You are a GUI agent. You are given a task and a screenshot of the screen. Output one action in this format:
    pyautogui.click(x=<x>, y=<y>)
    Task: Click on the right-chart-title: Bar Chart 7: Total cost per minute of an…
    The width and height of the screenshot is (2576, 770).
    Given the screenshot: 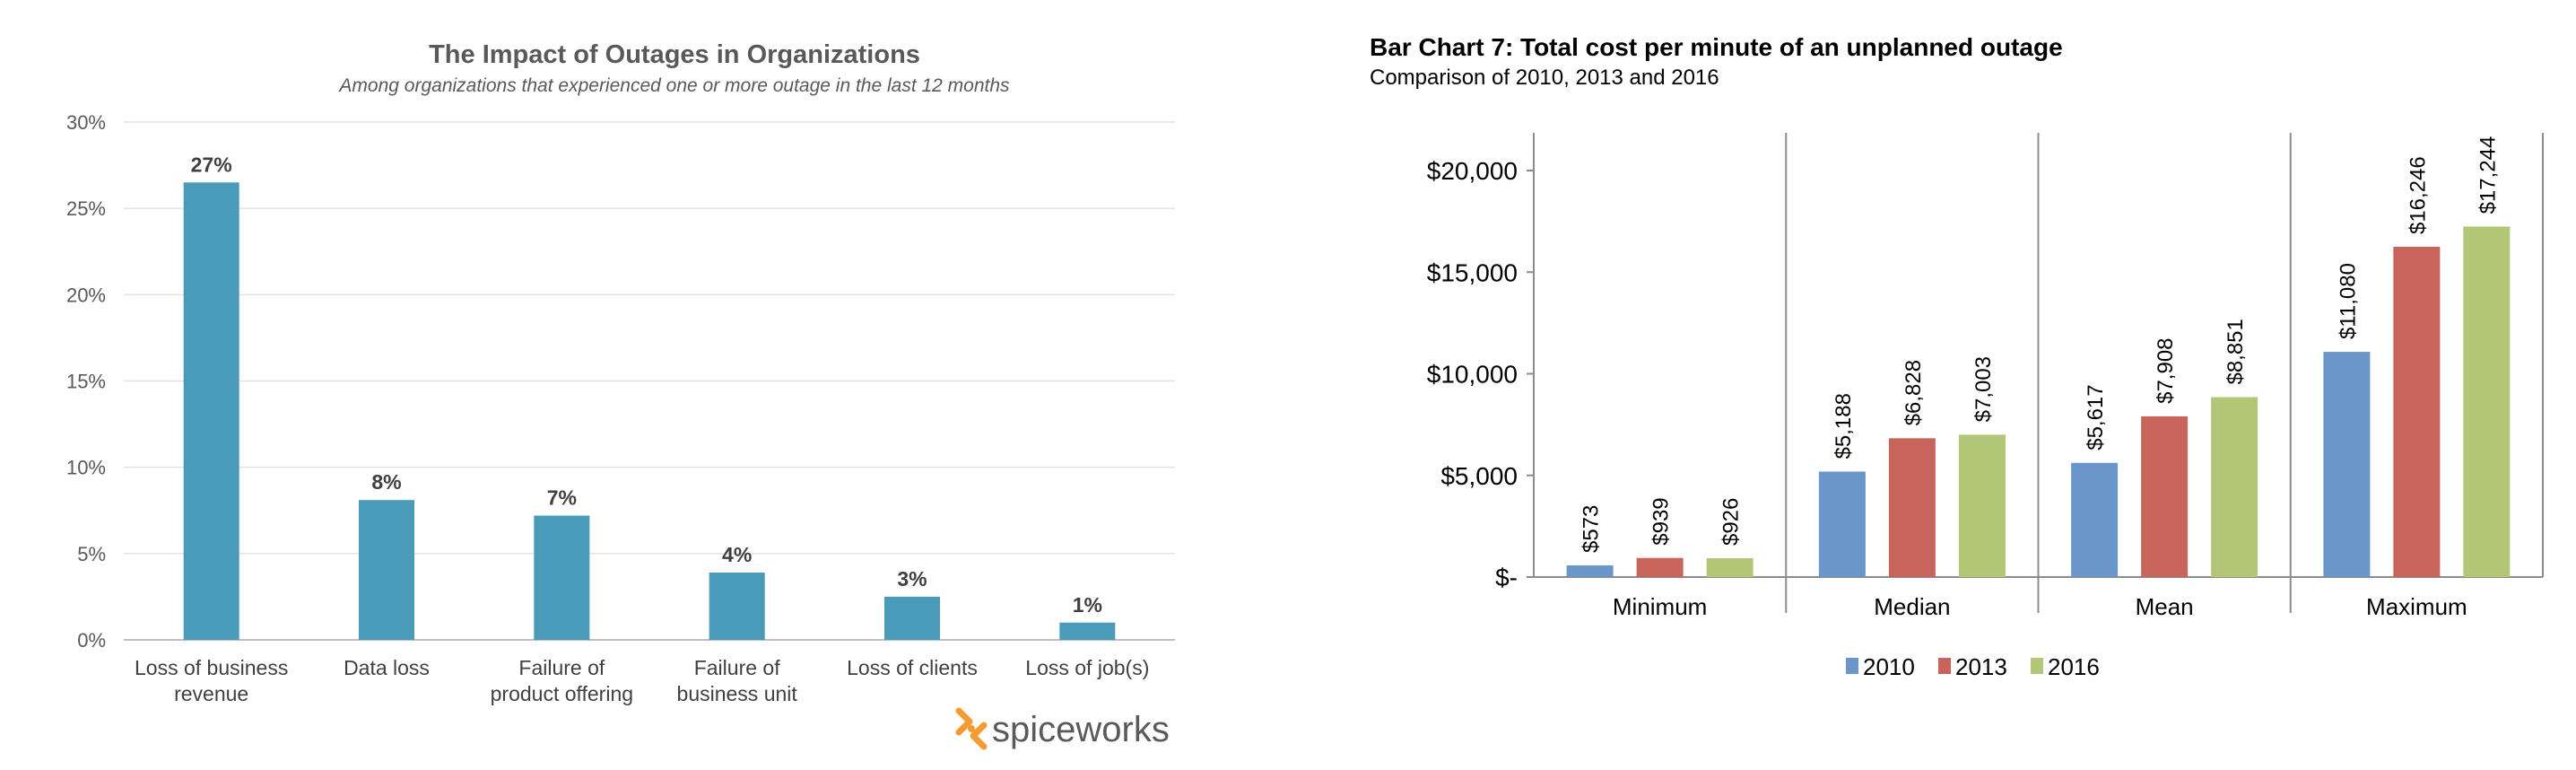 What is the action you would take?
    pyautogui.click(x=1716, y=47)
    